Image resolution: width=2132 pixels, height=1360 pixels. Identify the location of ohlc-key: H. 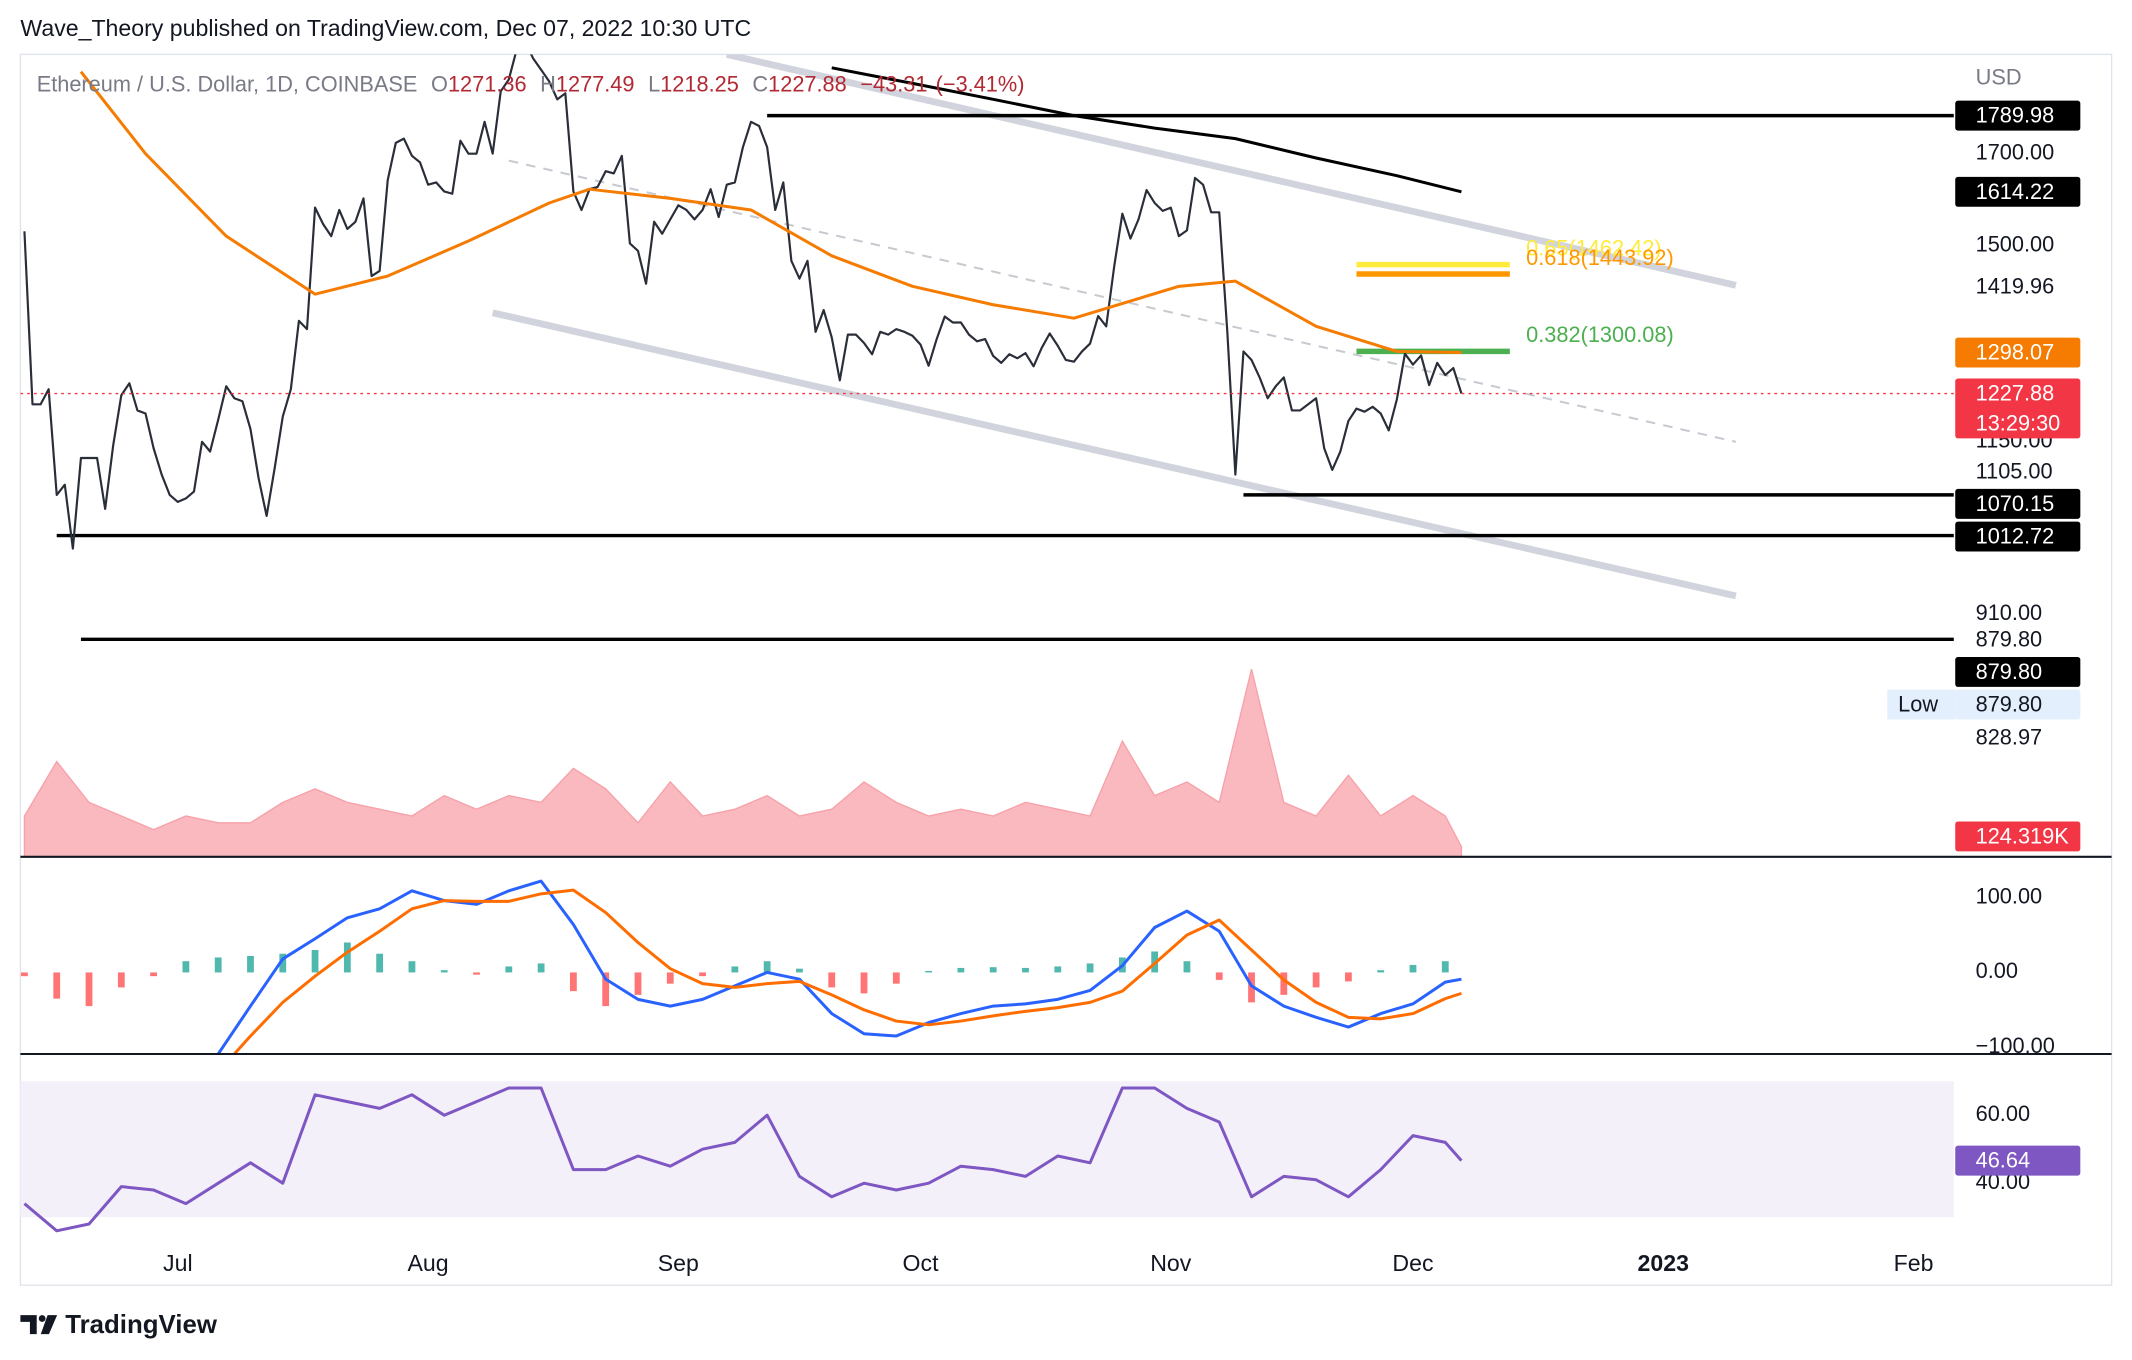
(548, 83).